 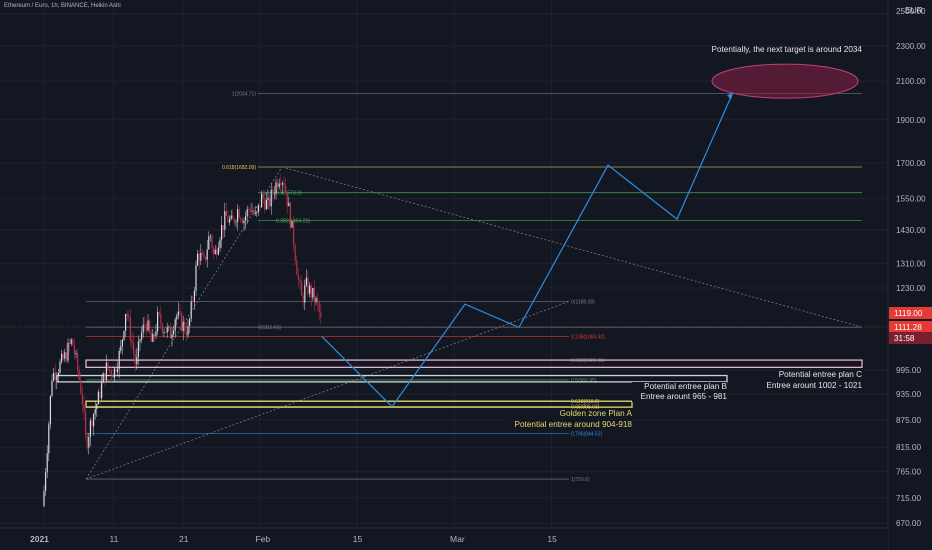 I want to click on fib-level-label: 0.236(1084.92), so click(x=588, y=338).